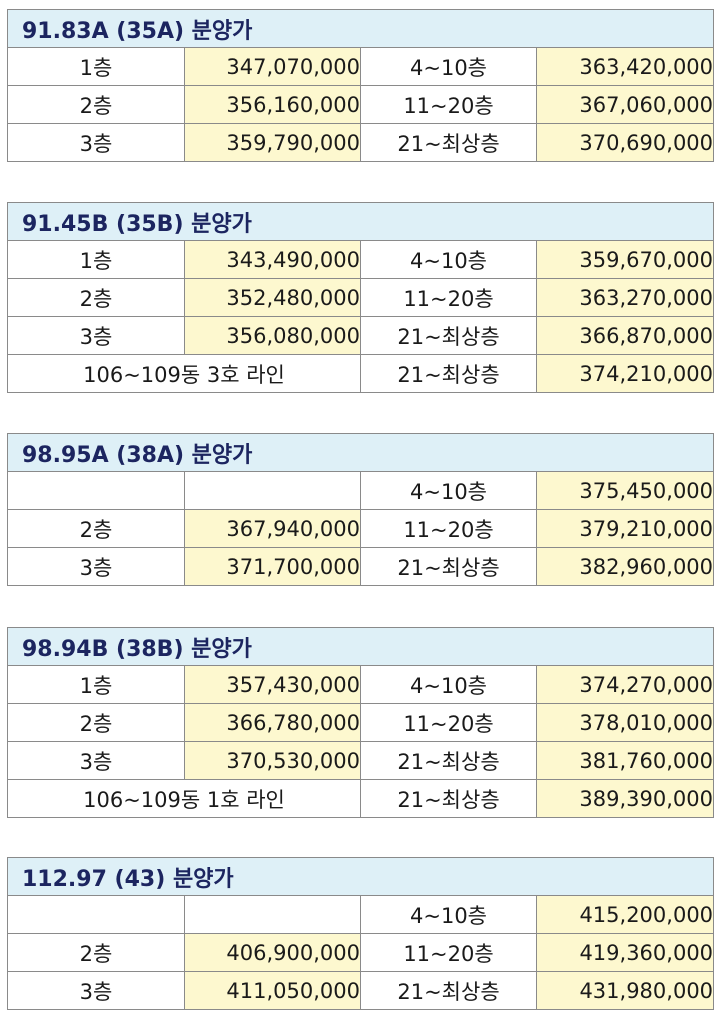 This screenshot has height=1022, width=720. Describe the element at coordinates (625, 104) in the screenshot. I see `floor-range-price: 367,060,000` at that location.